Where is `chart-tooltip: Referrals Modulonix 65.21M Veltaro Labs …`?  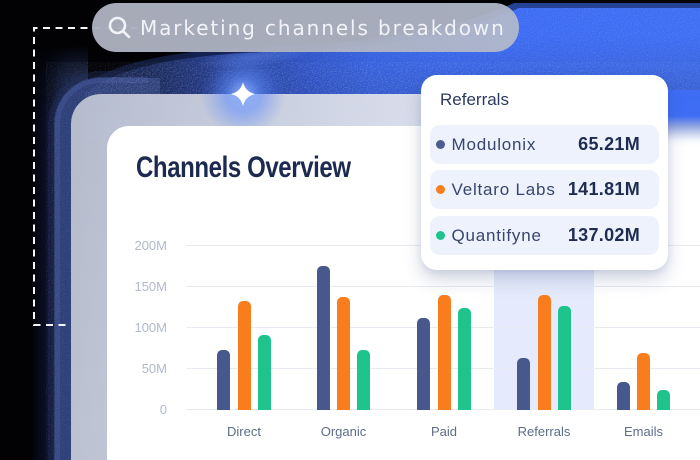
chart-tooltip: Referrals Modulonix 65.21M Veltaro Labs … is located at coordinates (544, 172).